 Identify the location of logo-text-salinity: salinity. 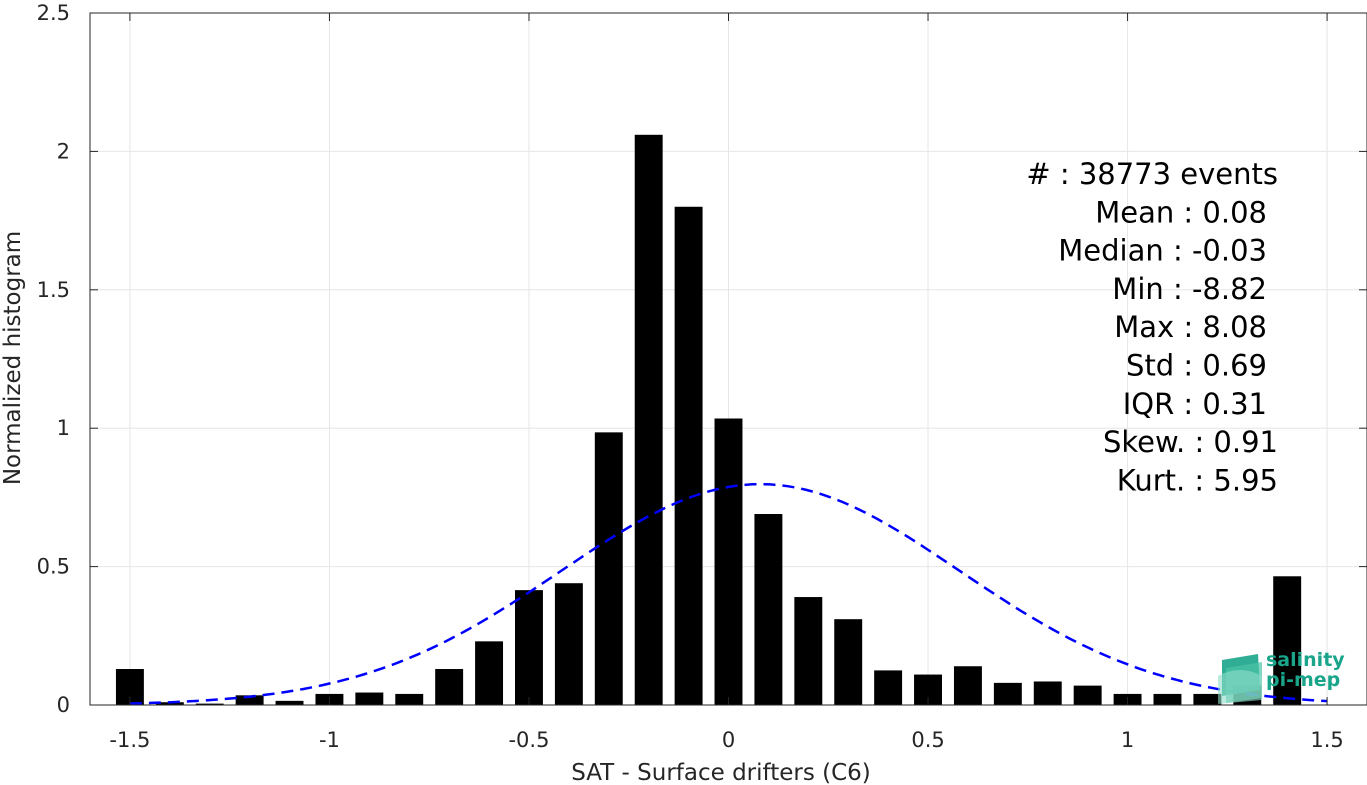
(1305, 660).